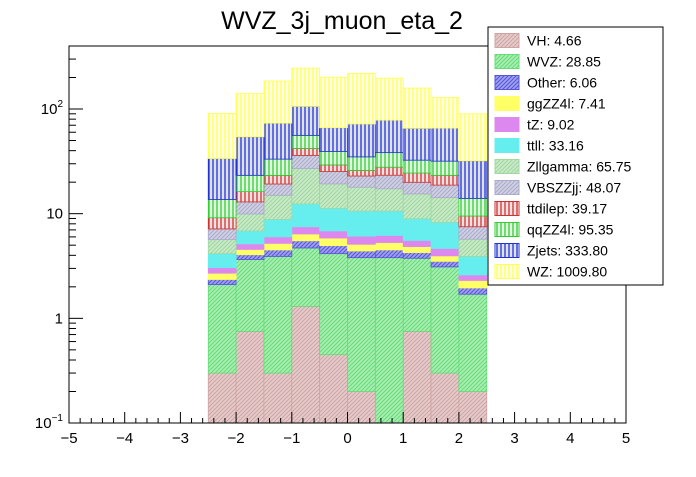  Describe the element at coordinates (514, 438) in the screenshot. I see `x-tick-label: 3` at that location.